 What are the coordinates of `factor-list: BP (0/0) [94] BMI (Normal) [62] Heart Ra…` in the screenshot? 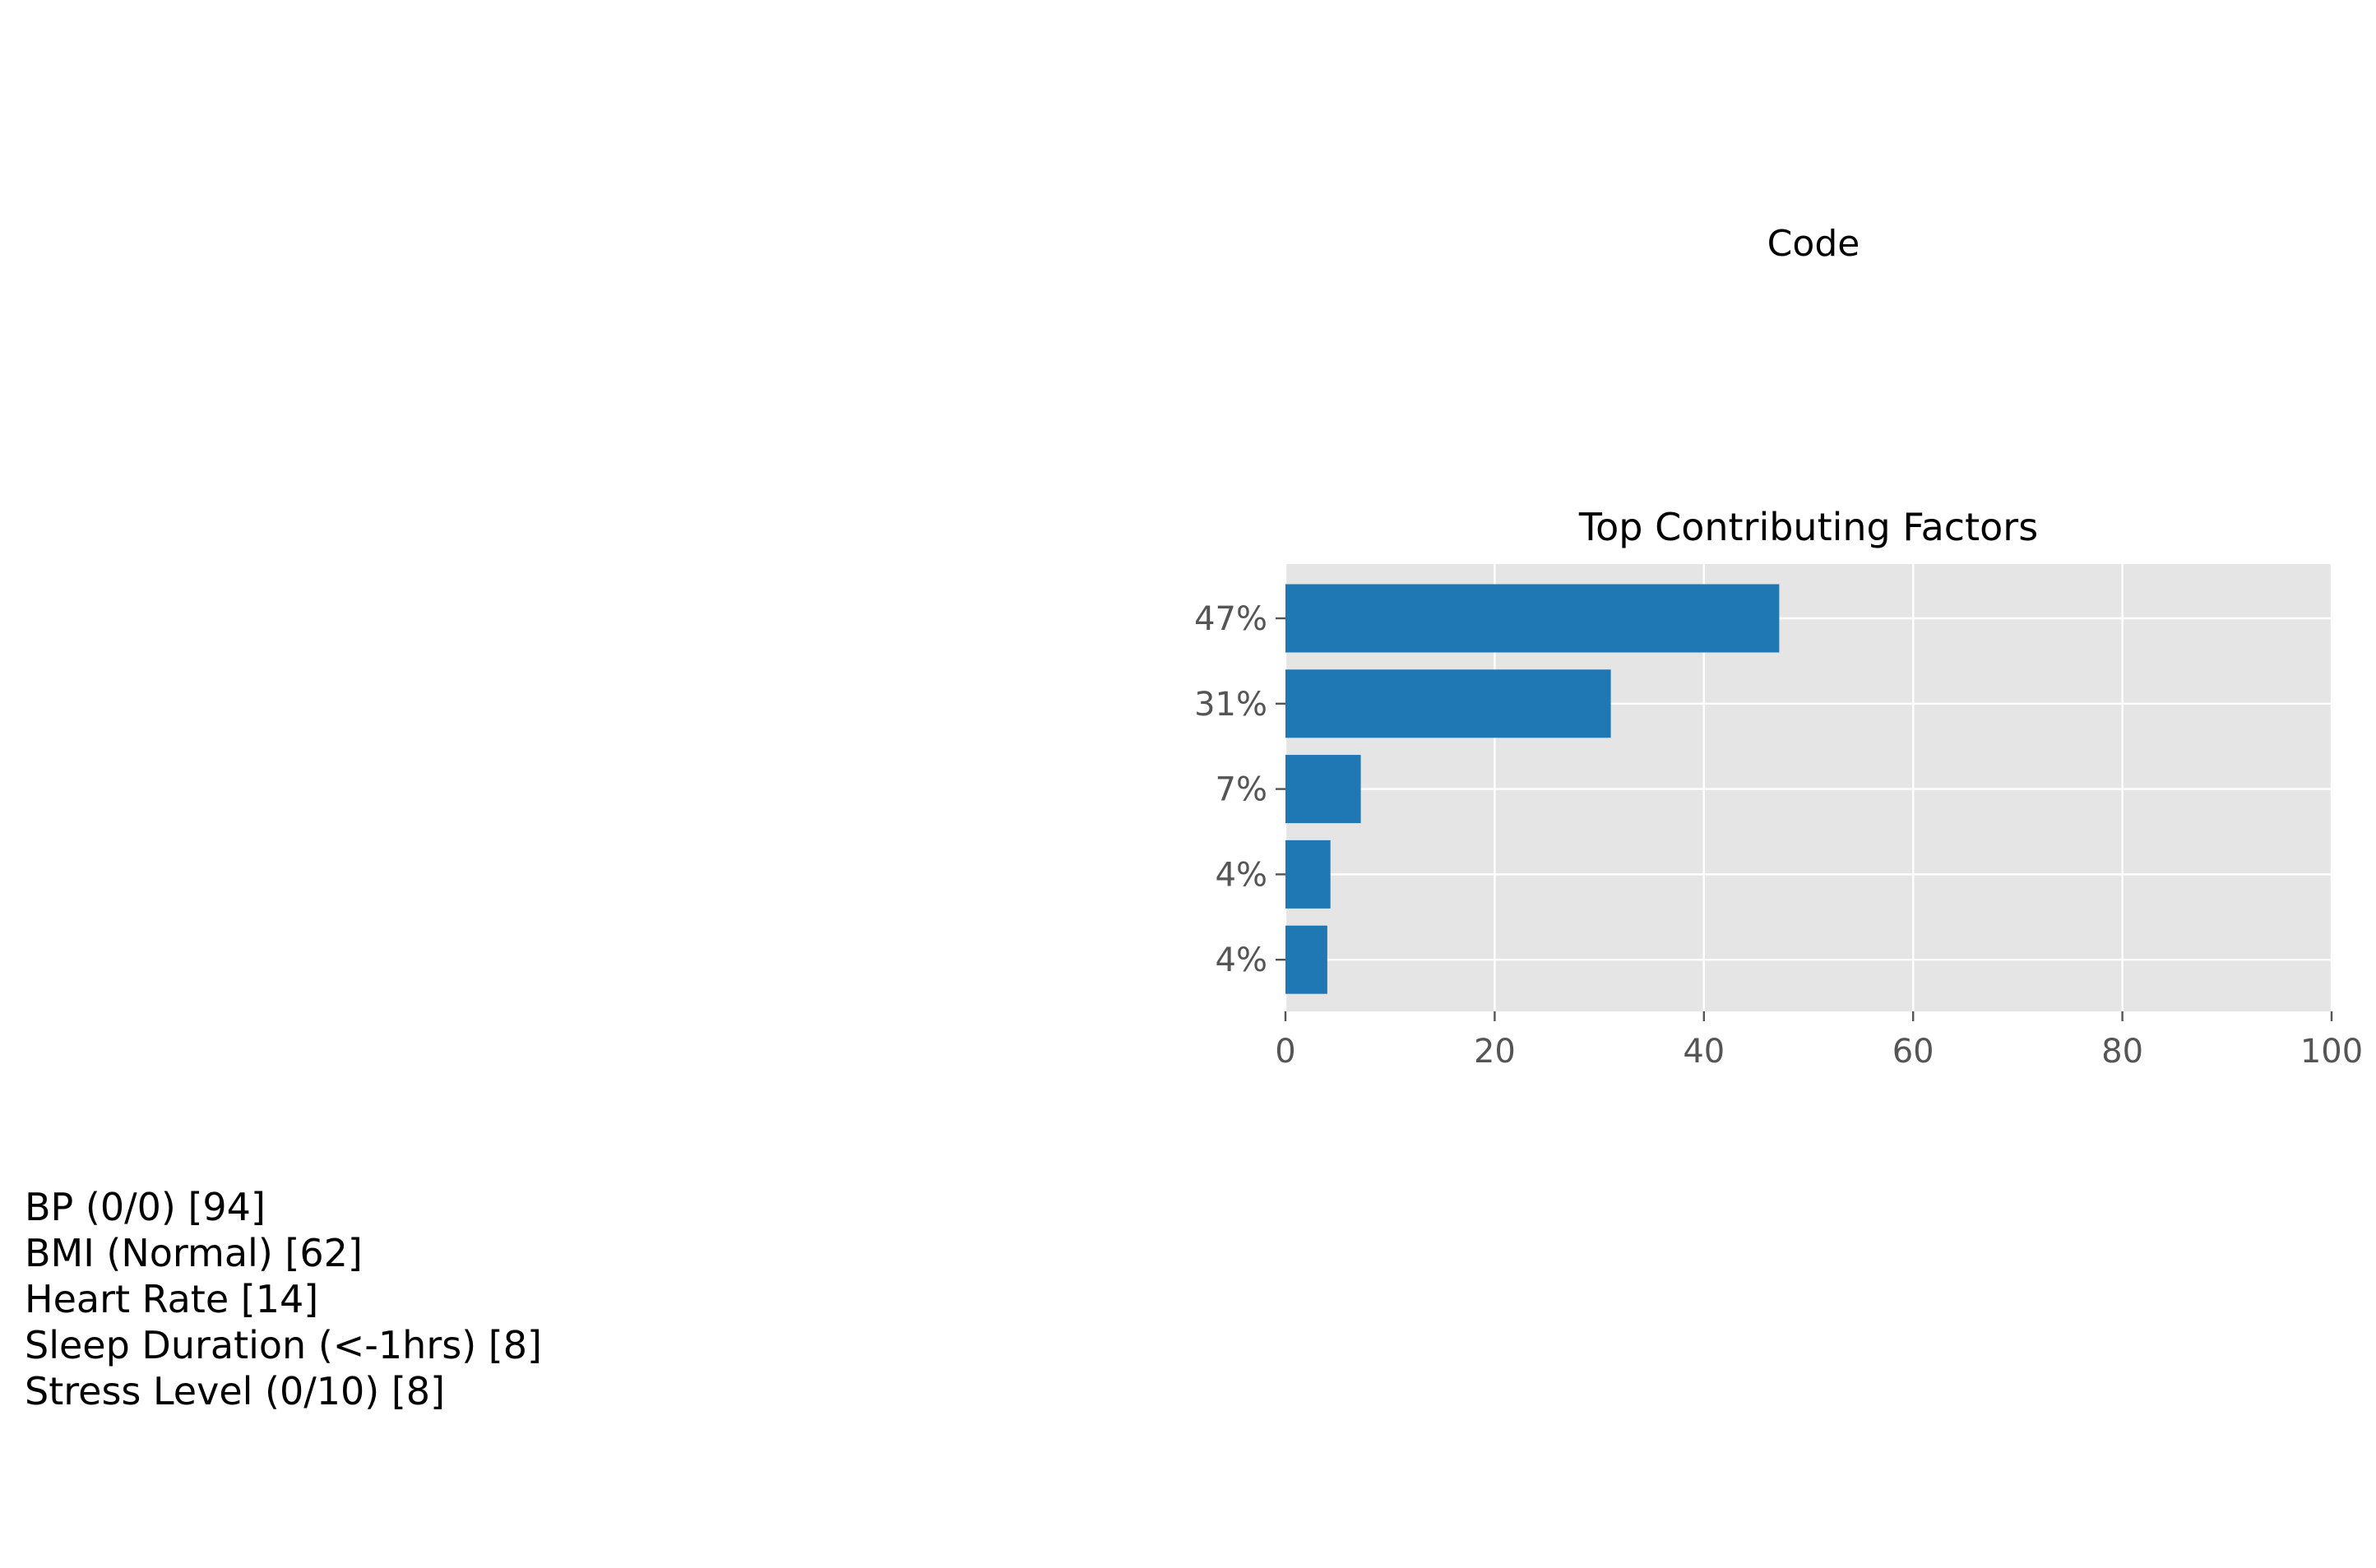 It's located at (283, 1299).